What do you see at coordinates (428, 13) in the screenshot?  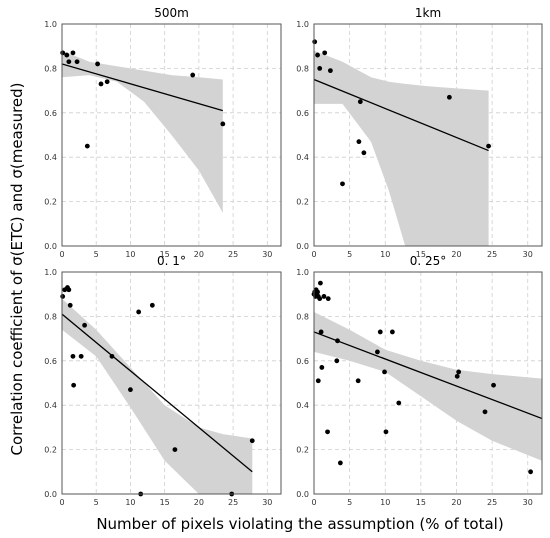 I see `panel-title: 1km` at bounding box center [428, 13].